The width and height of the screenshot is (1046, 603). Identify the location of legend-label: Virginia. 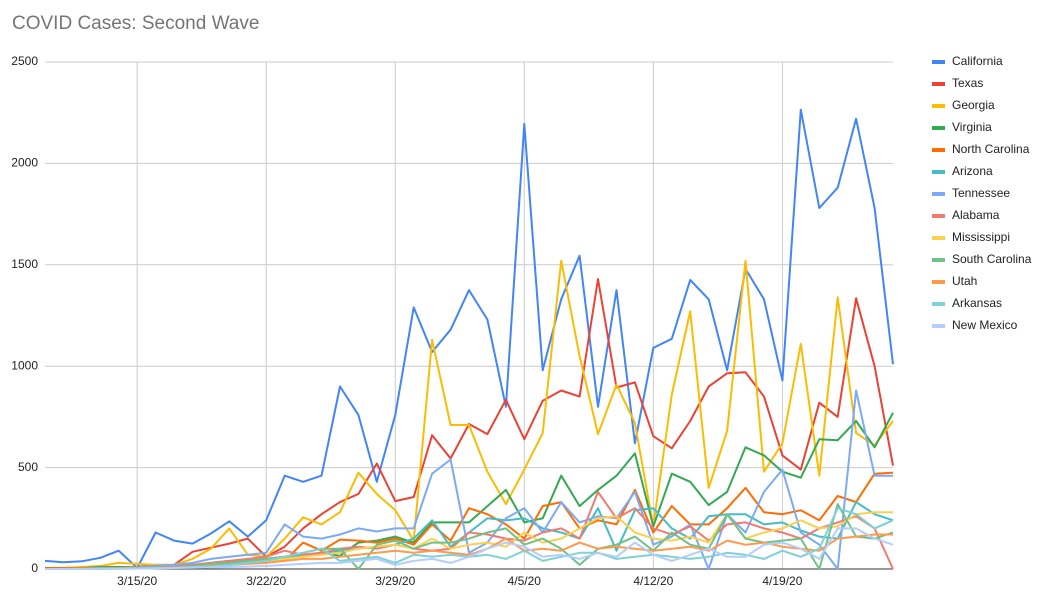
(972, 127).